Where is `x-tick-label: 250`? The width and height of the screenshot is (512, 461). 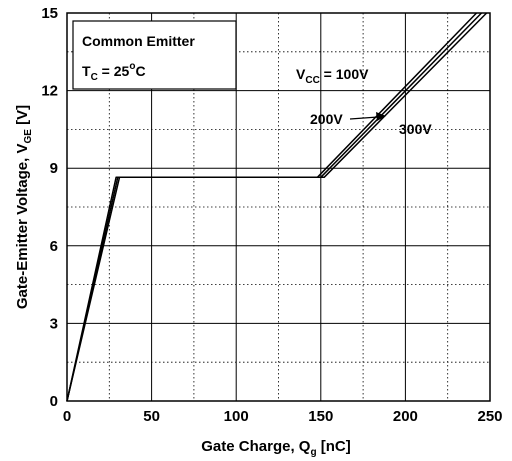 x-tick-label: 250 is located at coordinates (489, 416).